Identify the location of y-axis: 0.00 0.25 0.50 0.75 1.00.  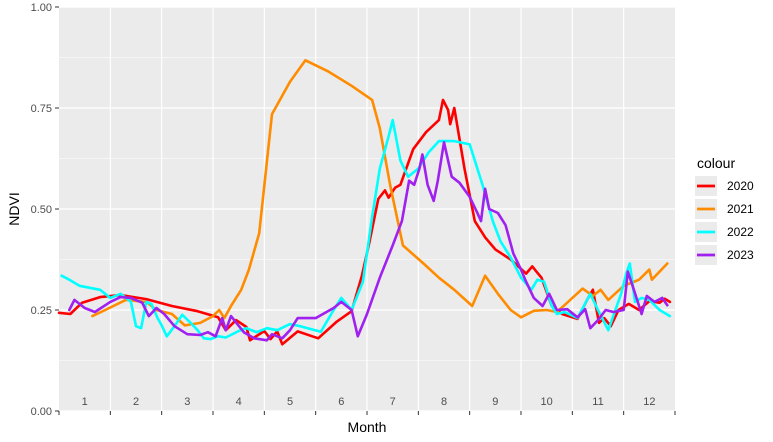
(45, 210).